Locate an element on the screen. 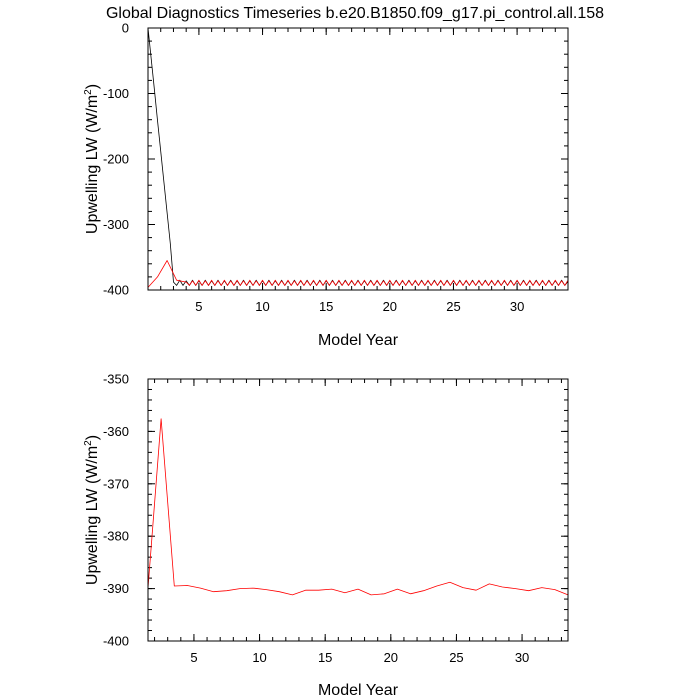  y-tick-label: -350 is located at coordinates (116, 379).